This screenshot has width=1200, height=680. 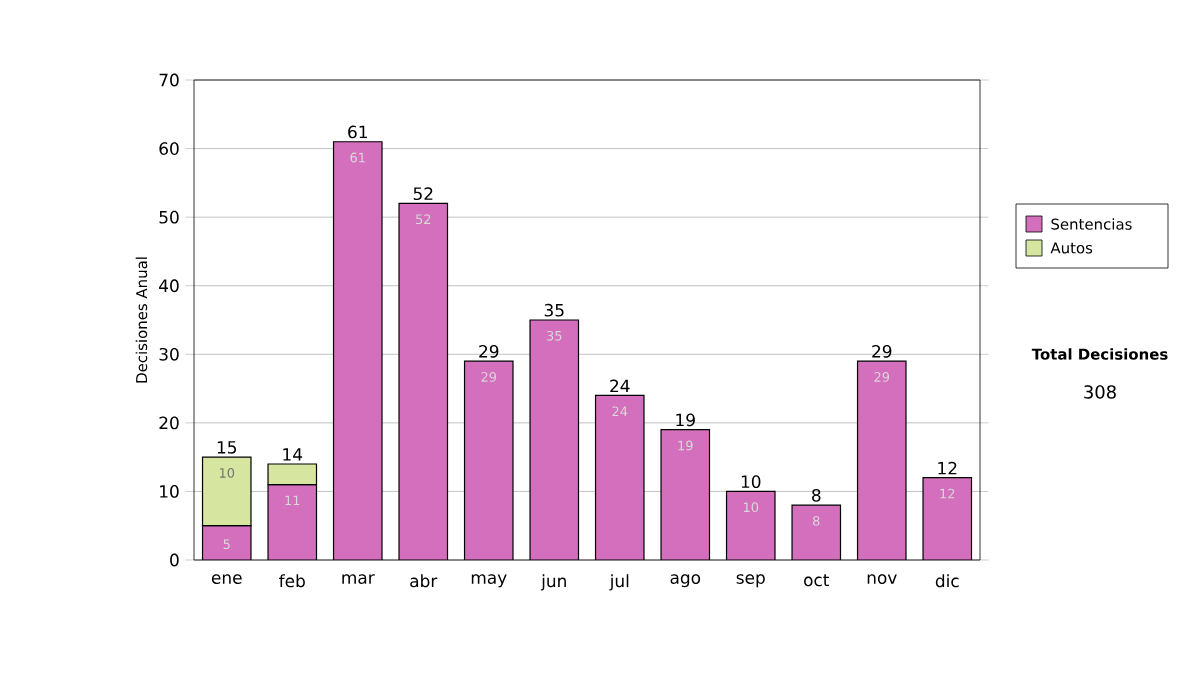 What do you see at coordinates (816, 495) in the screenshot?
I see `total-label: 8` at bounding box center [816, 495].